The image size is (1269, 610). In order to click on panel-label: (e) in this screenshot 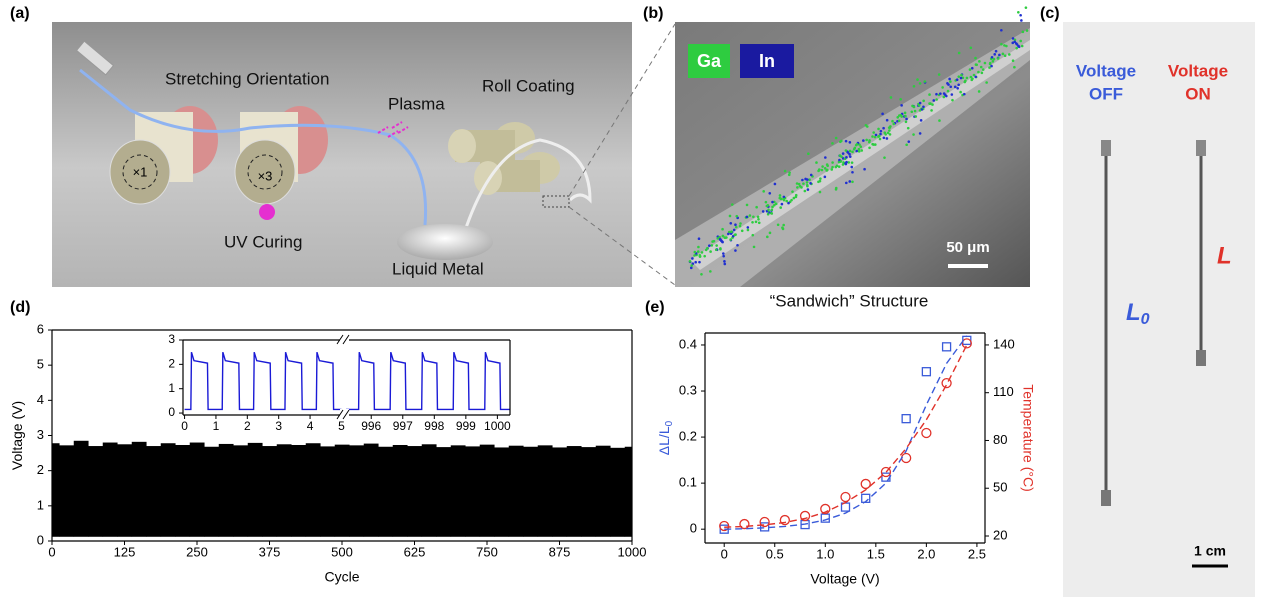, I will do `click(655, 307)`.